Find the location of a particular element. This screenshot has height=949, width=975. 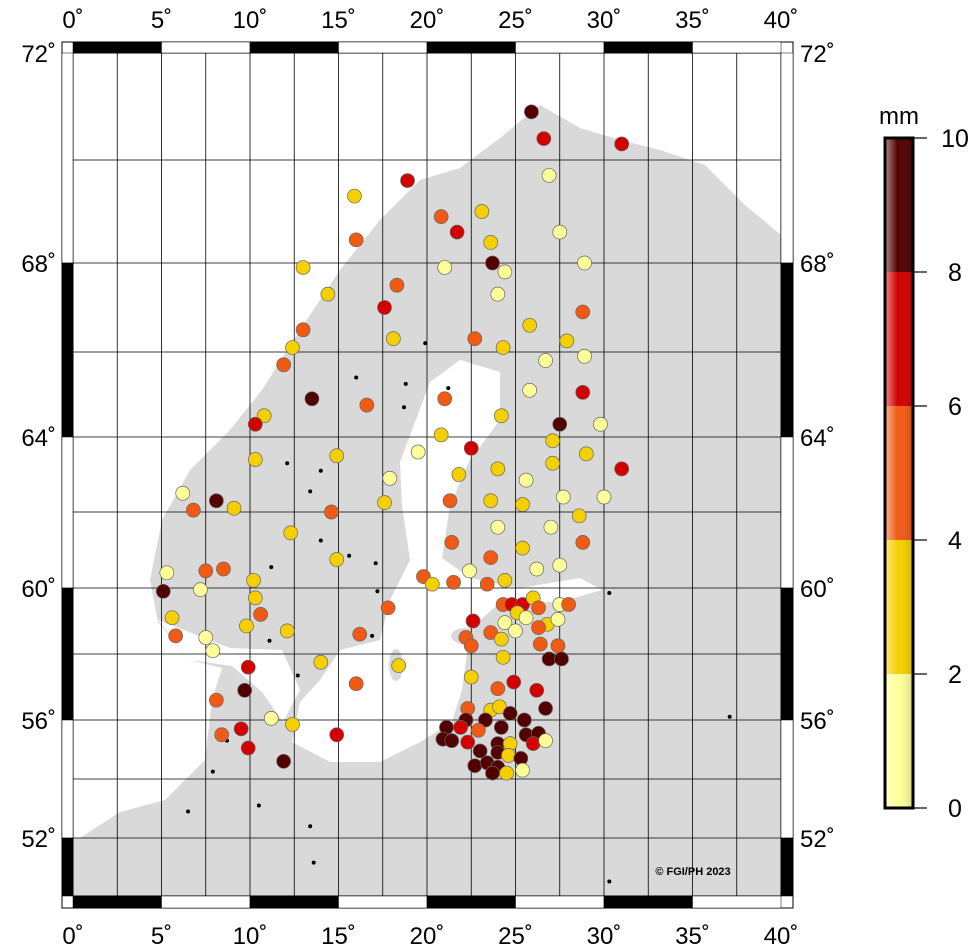

lon-label-top: 40˚ is located at coordinates (781, 20).